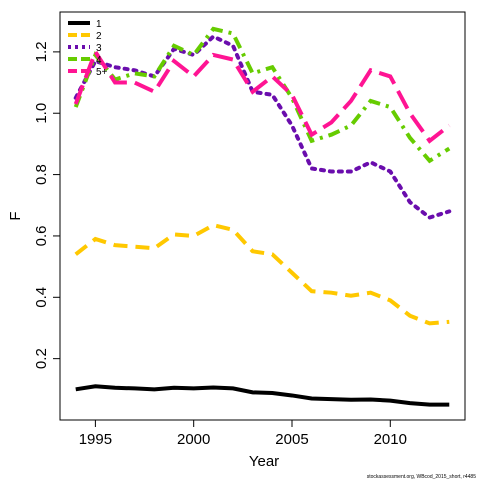 This screenshot has width=480, height=485. I want to click on x-tick-label: 2000, so click(193, 439).